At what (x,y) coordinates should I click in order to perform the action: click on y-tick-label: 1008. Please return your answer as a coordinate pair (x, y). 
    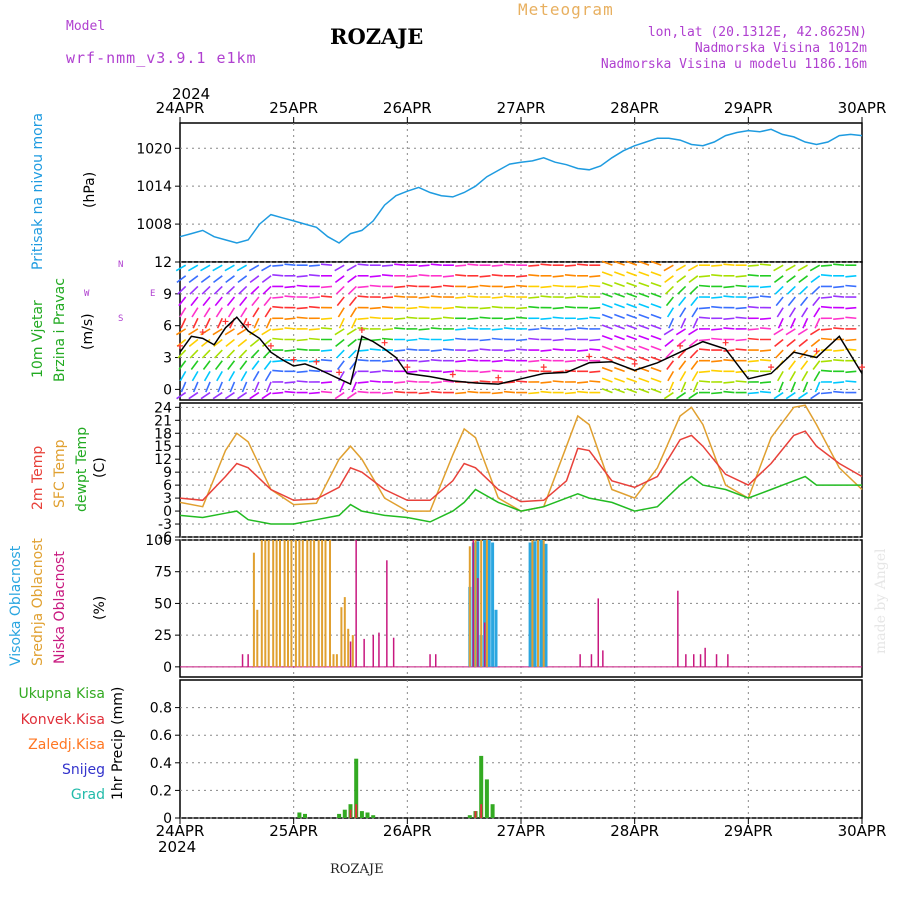
    Looking at the image, I should click on (154, 225).